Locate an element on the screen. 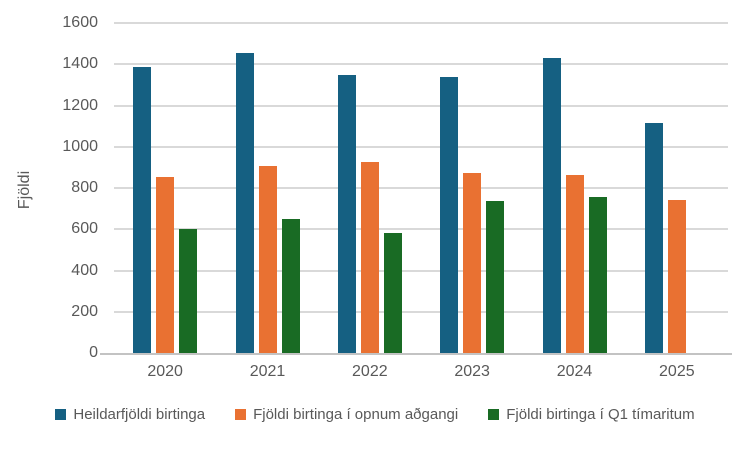 The width and height of the screenshot is (750, 450). y-tick-label: 800 is located at coordinates (84, 187).